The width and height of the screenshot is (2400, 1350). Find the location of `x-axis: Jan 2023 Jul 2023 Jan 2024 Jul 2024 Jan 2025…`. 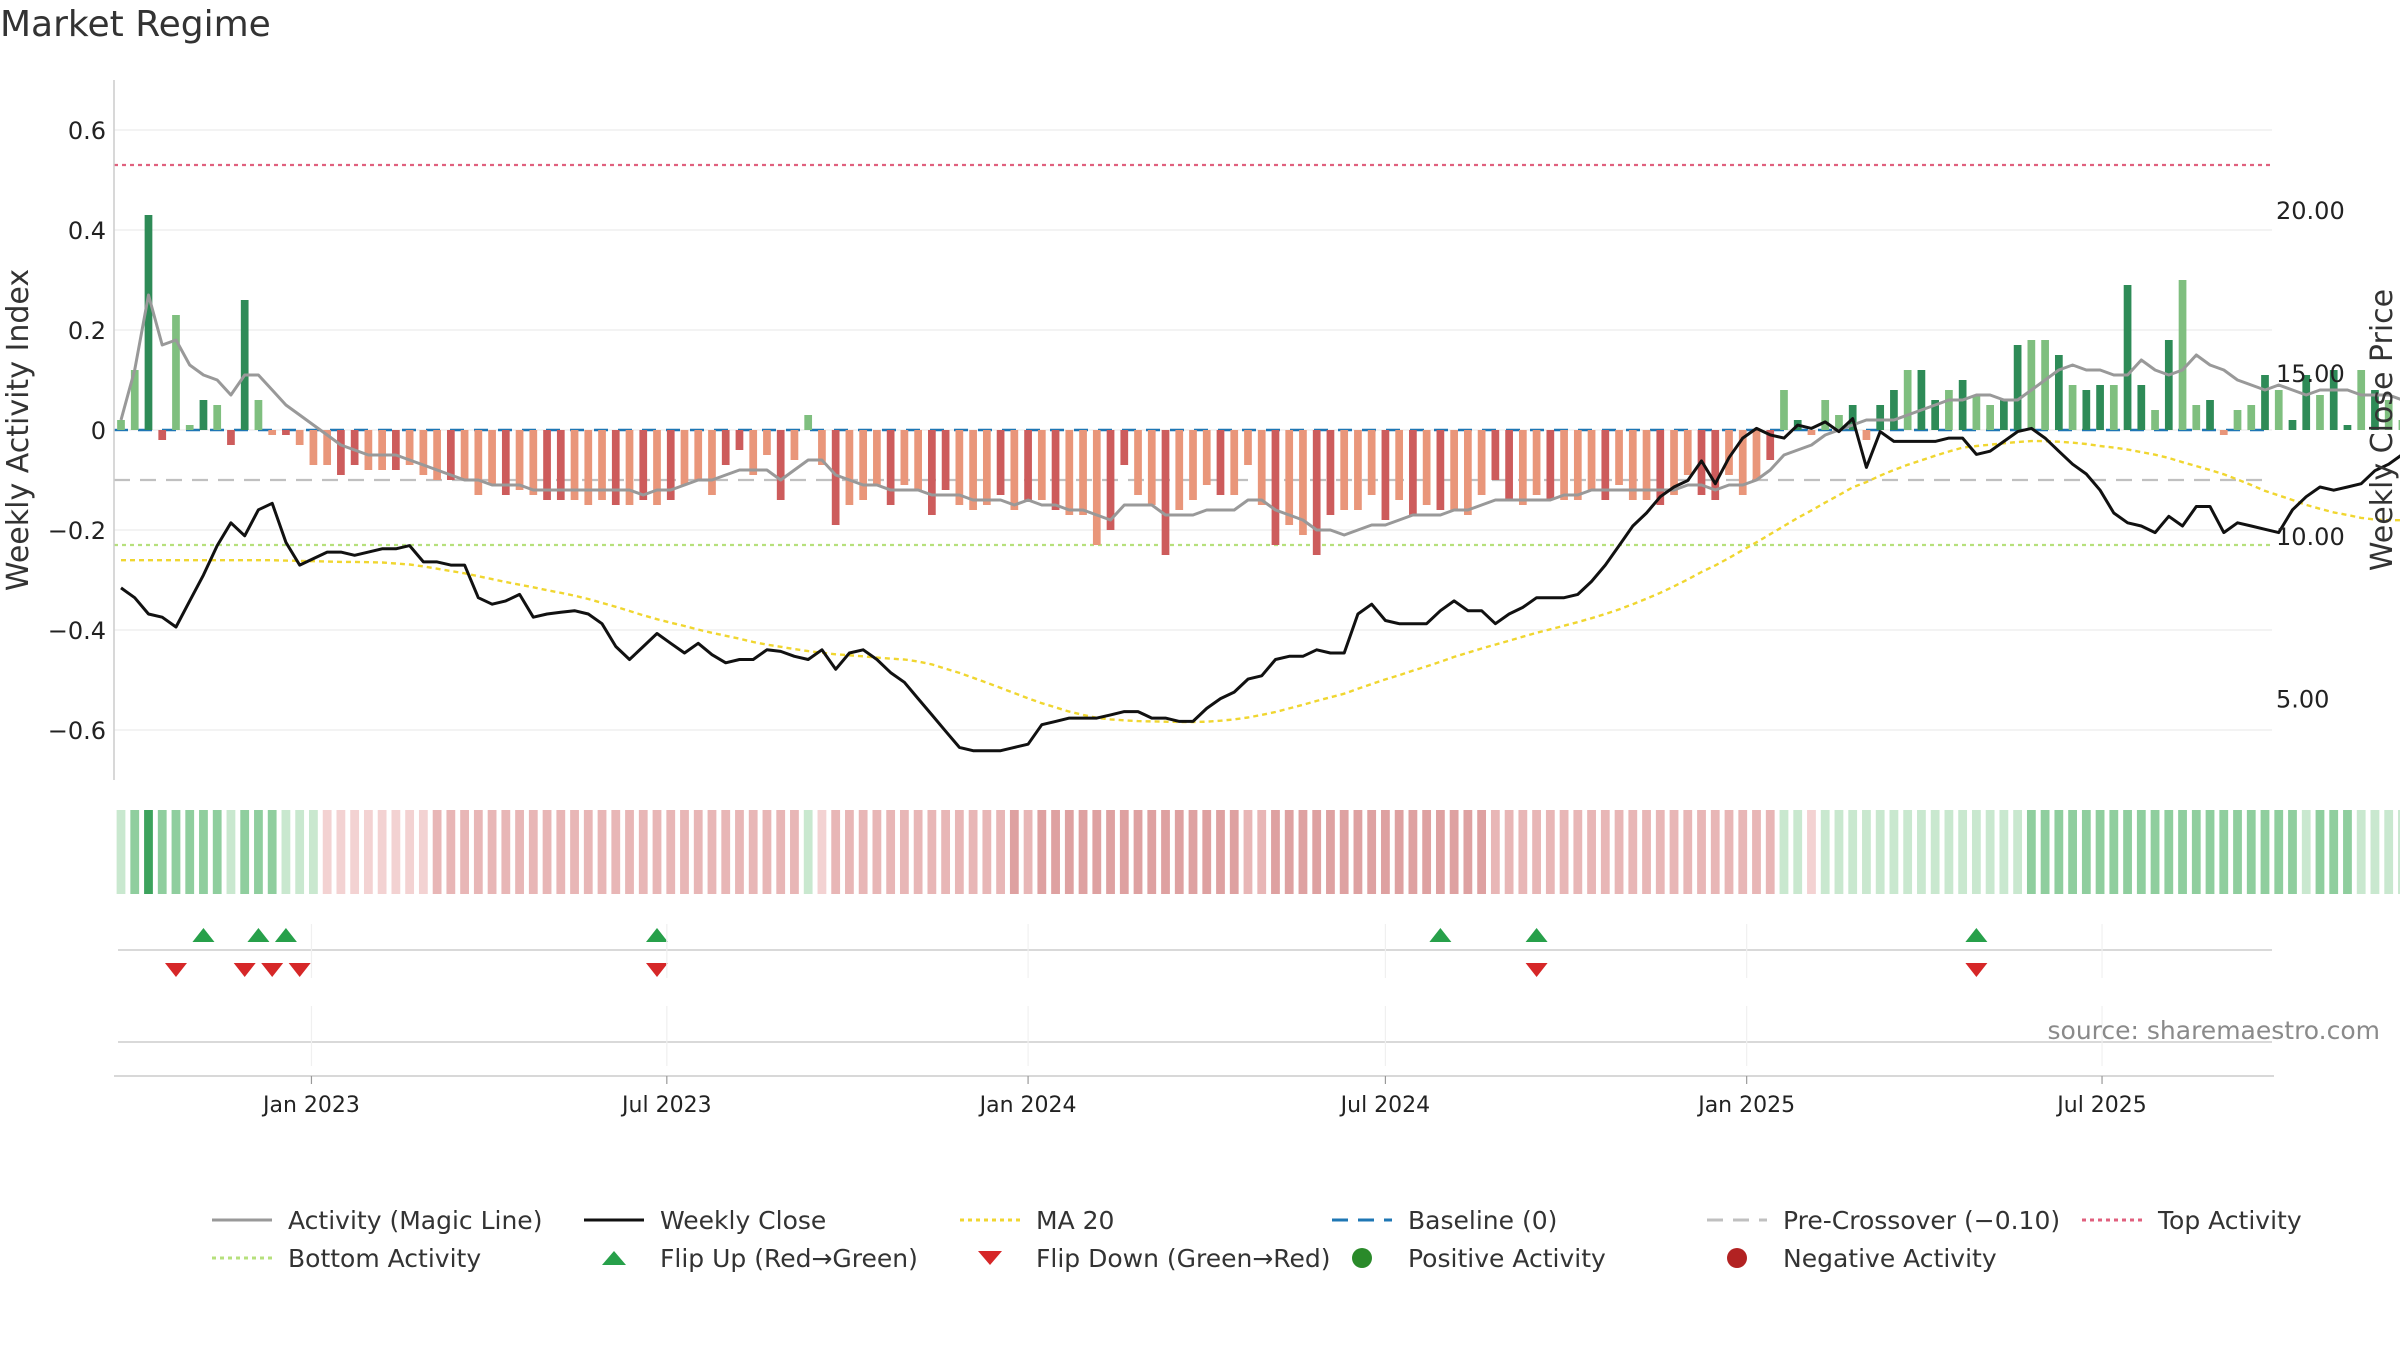

x-axis: Jan 2023 Jul 2023 Jan 2024 Jul 2024 Jan 2025… is located at coordinates (1194, 1021).